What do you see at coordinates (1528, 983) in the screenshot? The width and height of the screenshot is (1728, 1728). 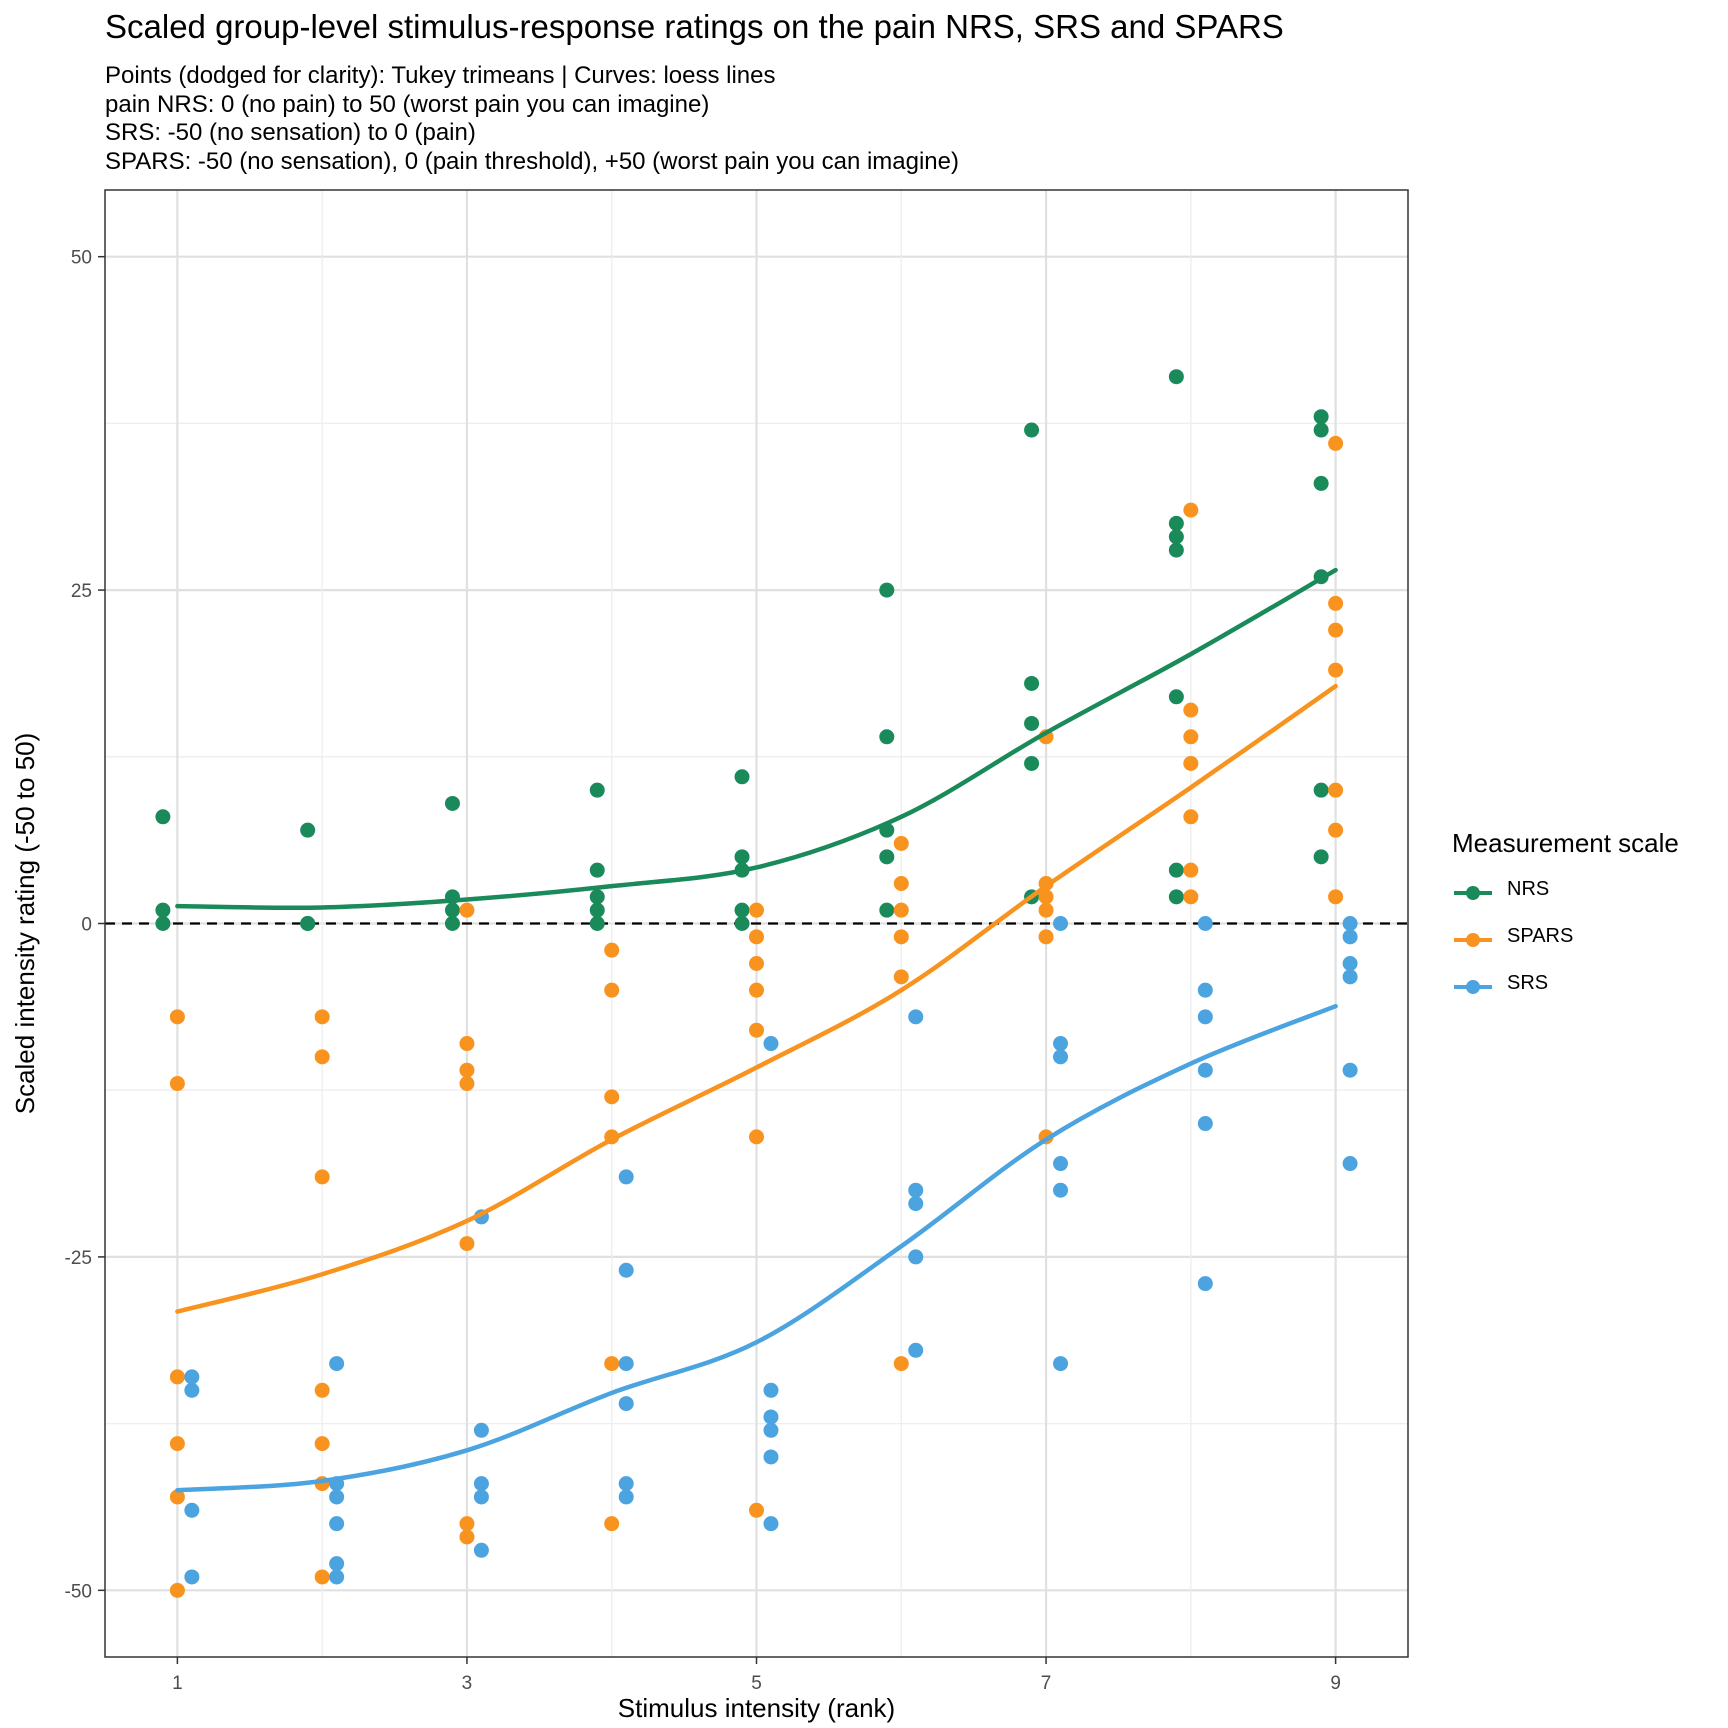 I see `legend-label: SRS` at bounding box center [1528, 983].